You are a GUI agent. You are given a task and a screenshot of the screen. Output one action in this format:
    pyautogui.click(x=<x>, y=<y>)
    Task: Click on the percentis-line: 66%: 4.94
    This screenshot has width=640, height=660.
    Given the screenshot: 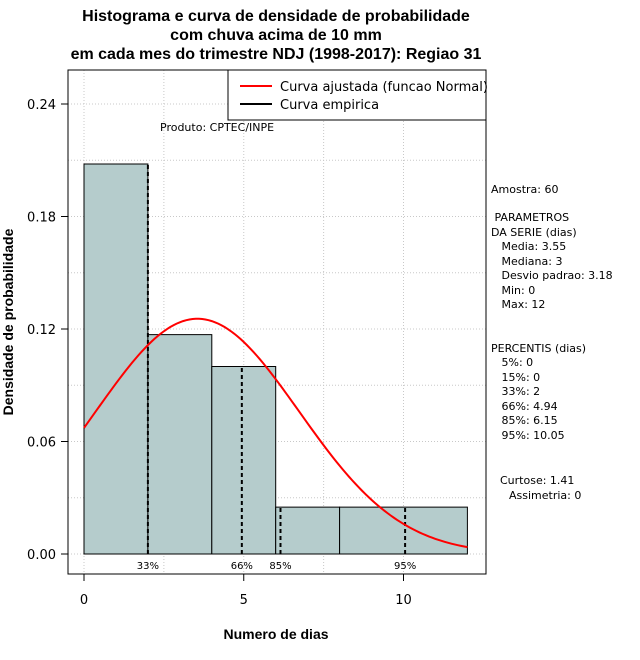 What is the action you would take?
    pyautogui.click(x=524, y=406)
    